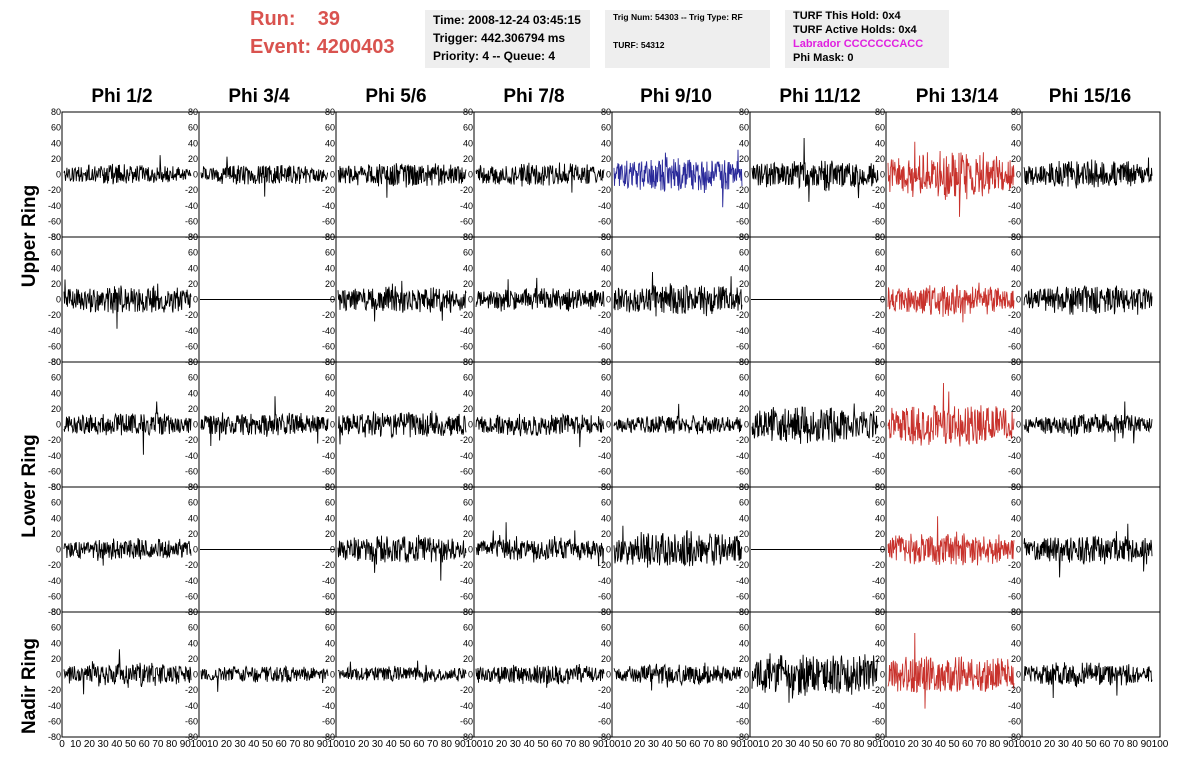 The image size is (1196, 772). Describe the element at coordinates (1014, 596) in the screenshot. I see `y-tick-label-r3-c7-7: -60` at that location.